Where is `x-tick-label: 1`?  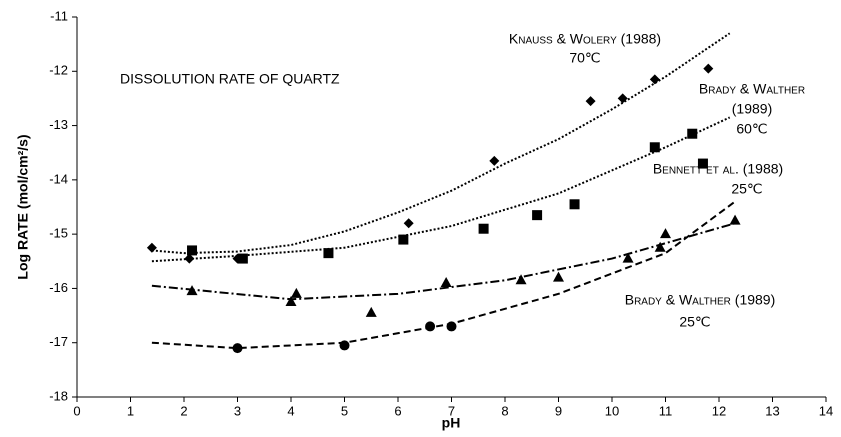
x-tick-label: 1 is located at coordinates (130, 410).